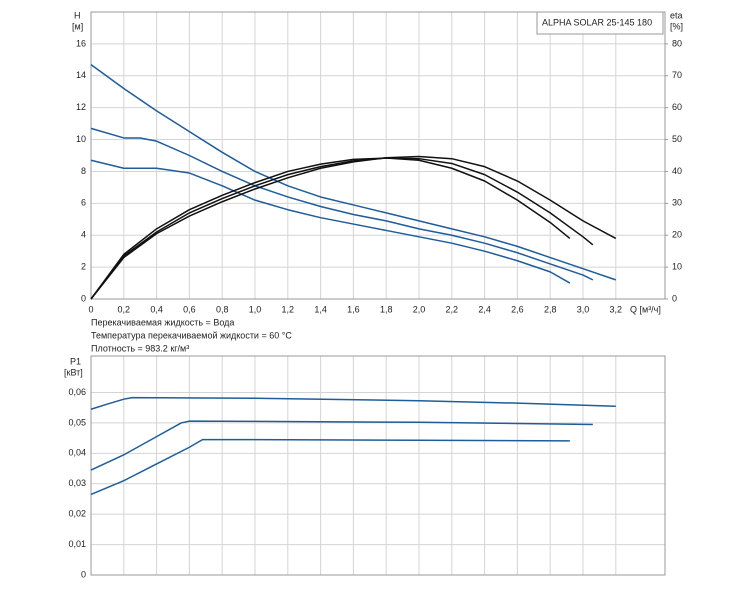 This screenshot has width=750, height=600. I want to click on chart-title: ALPHA SOLAR 25-145 180, so click(597, 22).